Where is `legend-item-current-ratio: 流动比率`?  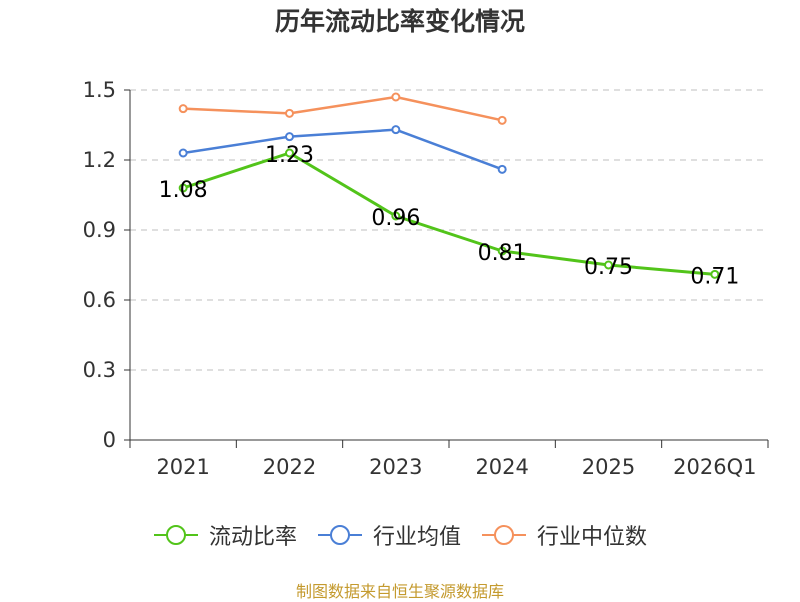
legend-item-current-ratio: 流动比率 is located at coordinates (225, 535).